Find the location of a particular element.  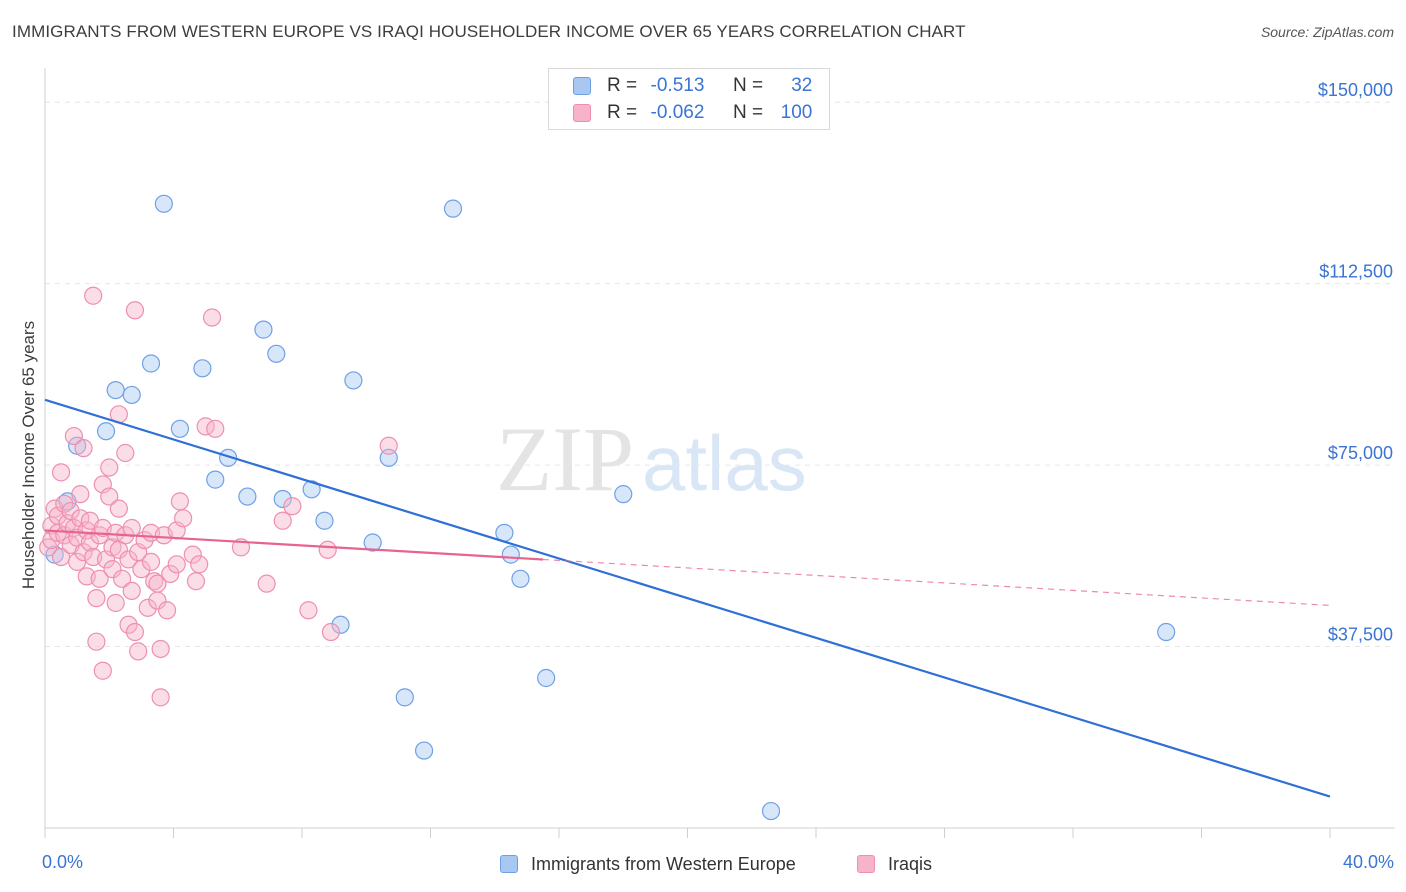

legend-item-western-europe: Immigrants from Western Europe is located at coordinates (648, 864).